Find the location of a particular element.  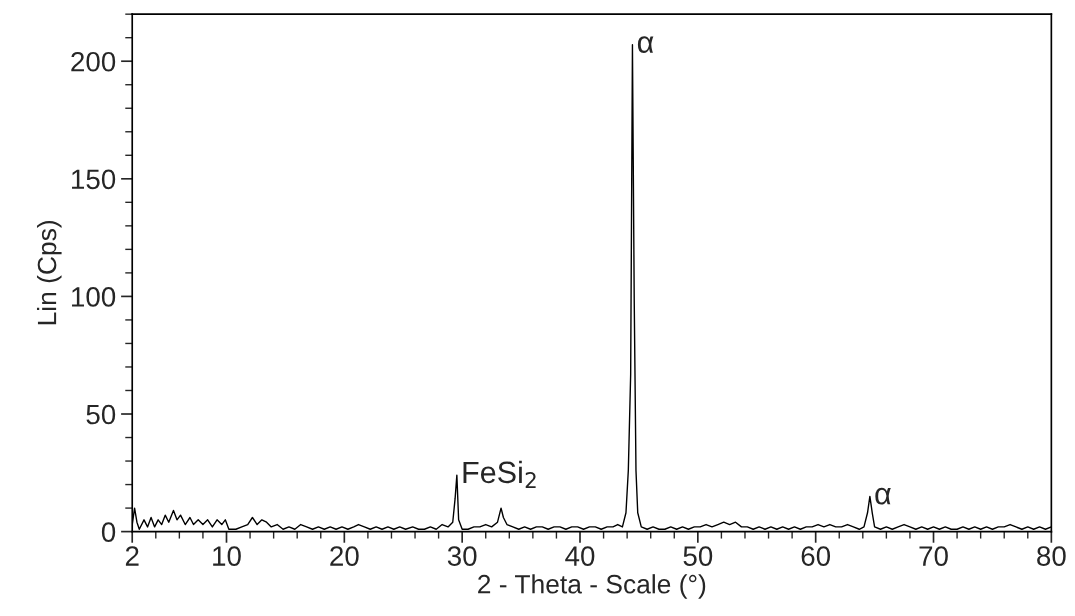

y-tick-label: 0 is located at coordinates (108, 532).